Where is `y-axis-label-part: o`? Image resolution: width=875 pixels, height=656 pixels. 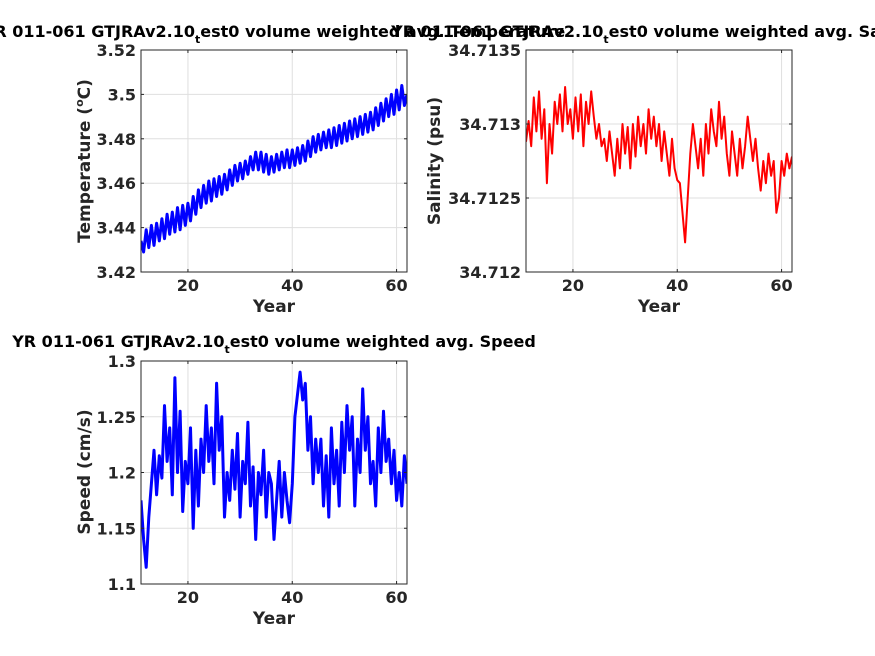 y-axis-label-part: o is located at coordinates (79, 103).